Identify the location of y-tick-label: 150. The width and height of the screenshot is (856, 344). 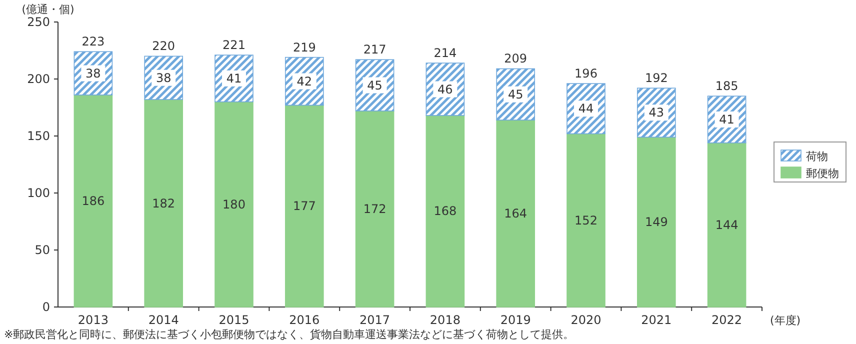
(38, 136).